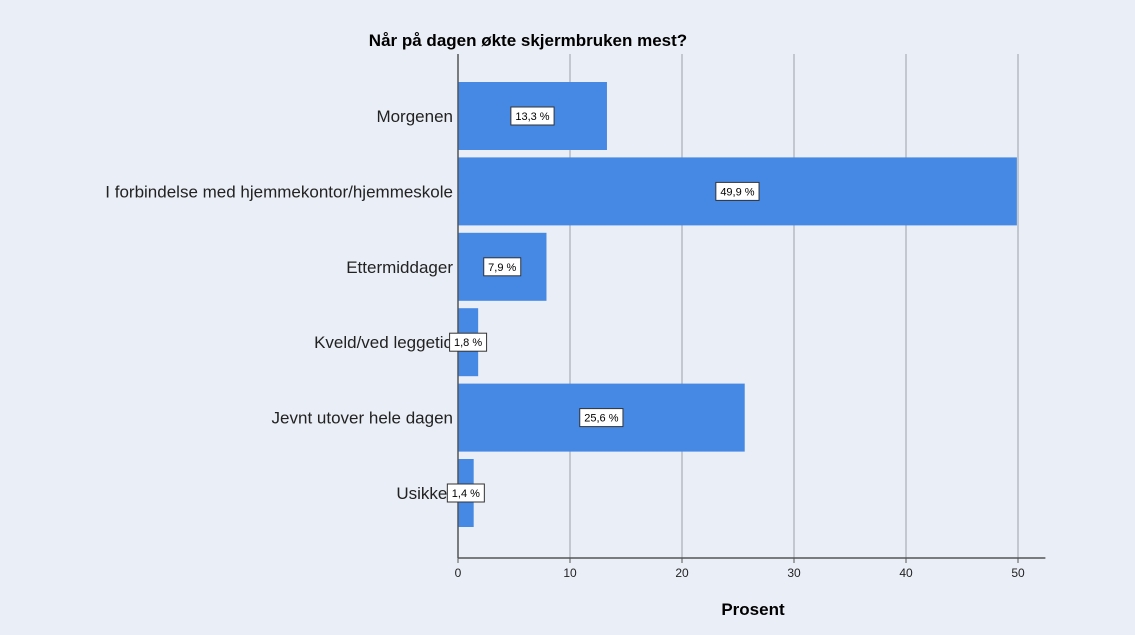  I want to click on x-tick-label: 50, so click(1018, 573).